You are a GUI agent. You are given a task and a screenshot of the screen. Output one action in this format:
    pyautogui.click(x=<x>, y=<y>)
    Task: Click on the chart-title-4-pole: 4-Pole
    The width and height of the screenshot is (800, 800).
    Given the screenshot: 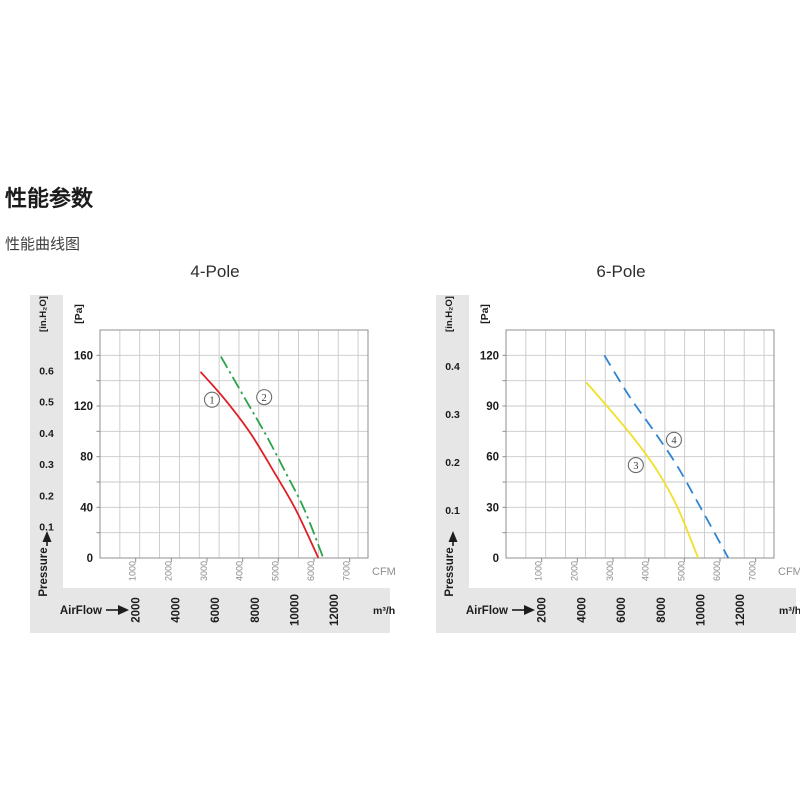 What is the action you would take?
    pyautogui.click(x=215, y=271)
    